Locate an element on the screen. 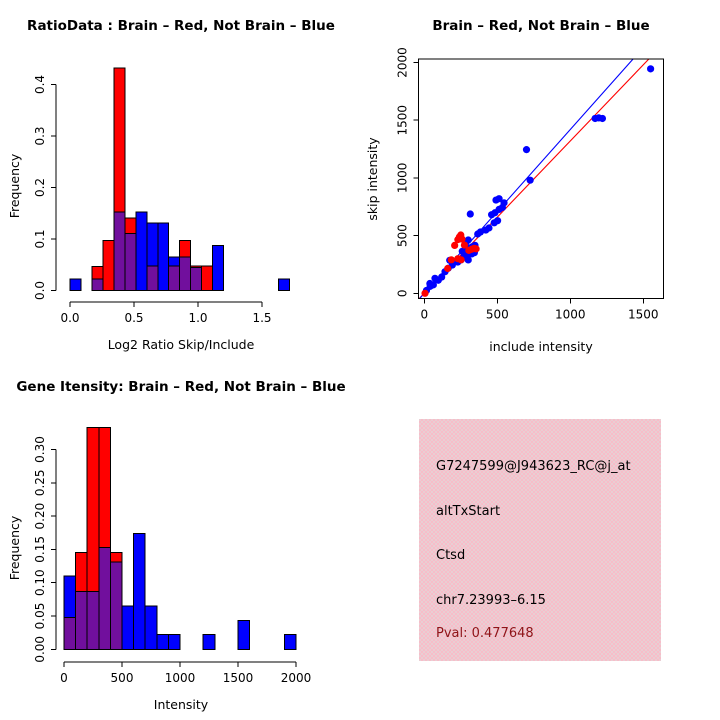  svg-text: 0.25 is located at coordinates (40, 482).